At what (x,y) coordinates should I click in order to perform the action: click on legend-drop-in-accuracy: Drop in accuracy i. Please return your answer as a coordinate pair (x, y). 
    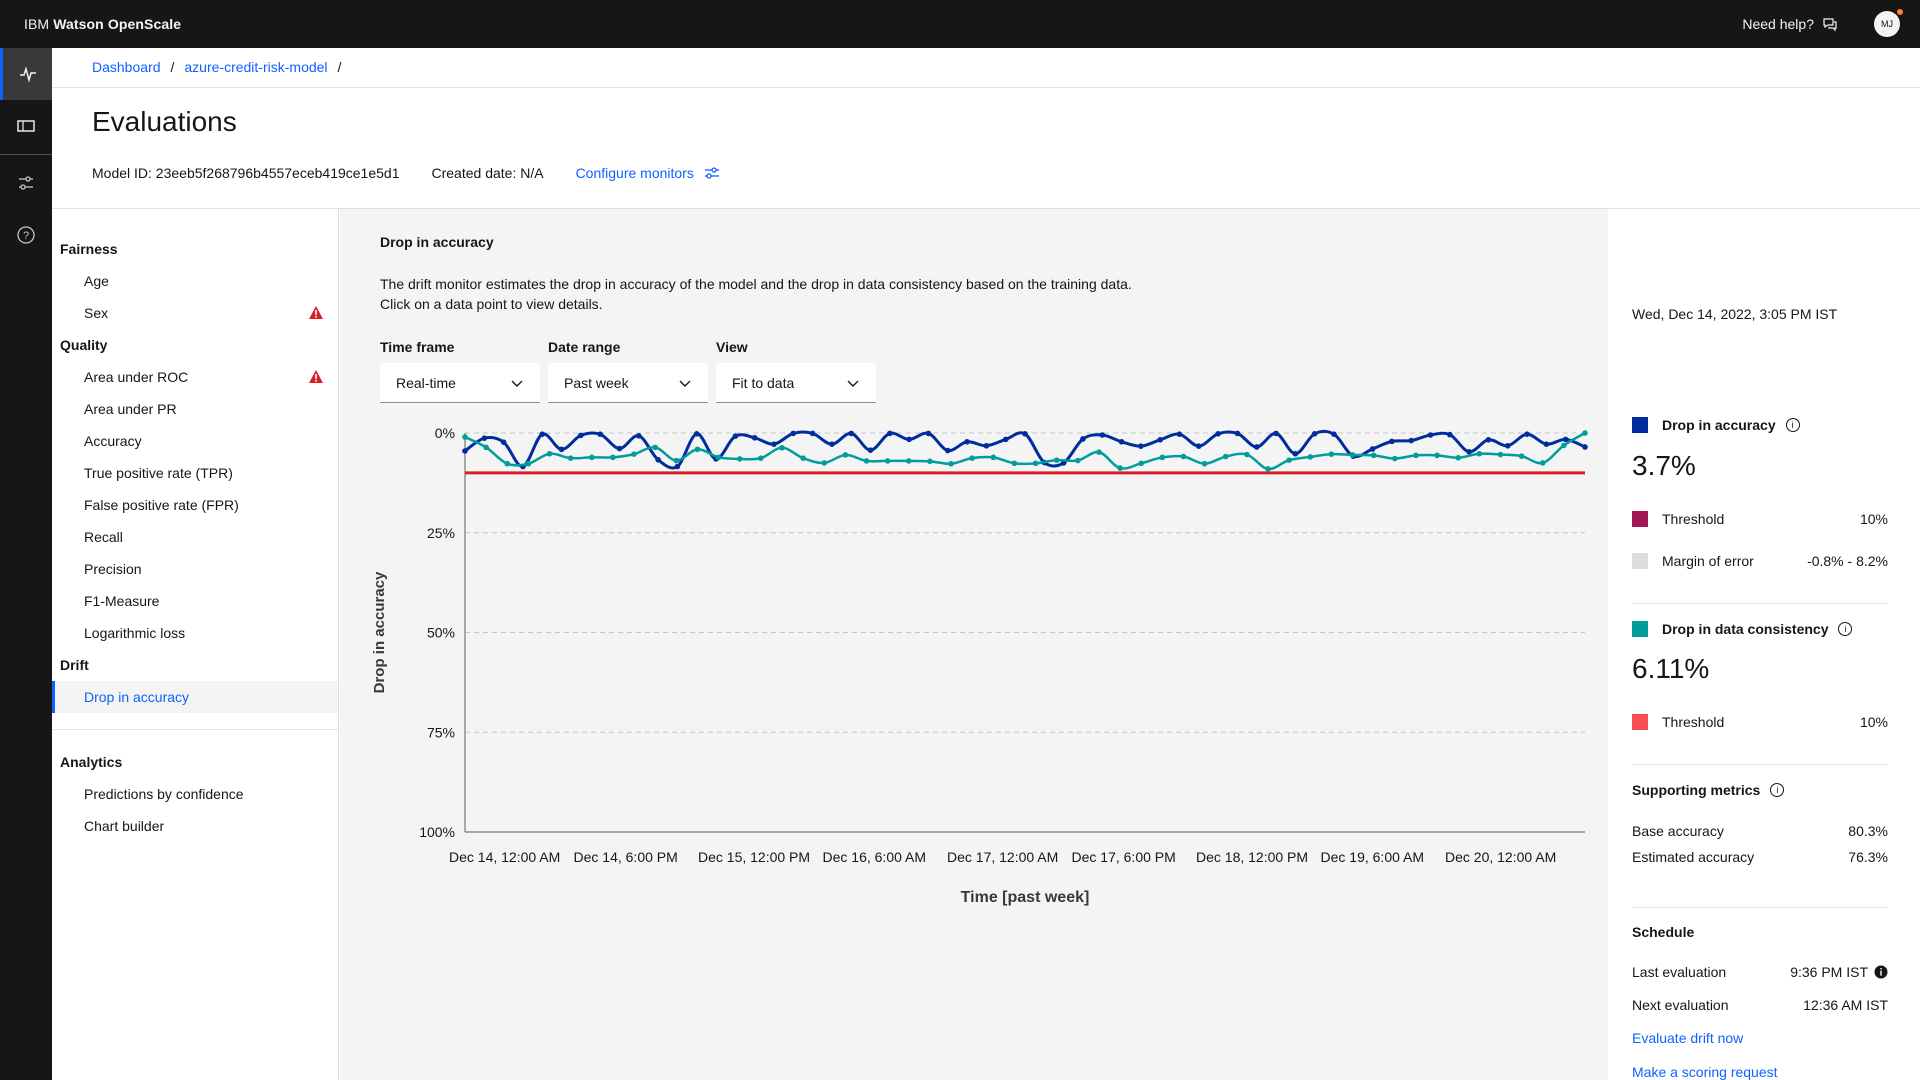
    Looking at the image, I should click on (1760, 425).